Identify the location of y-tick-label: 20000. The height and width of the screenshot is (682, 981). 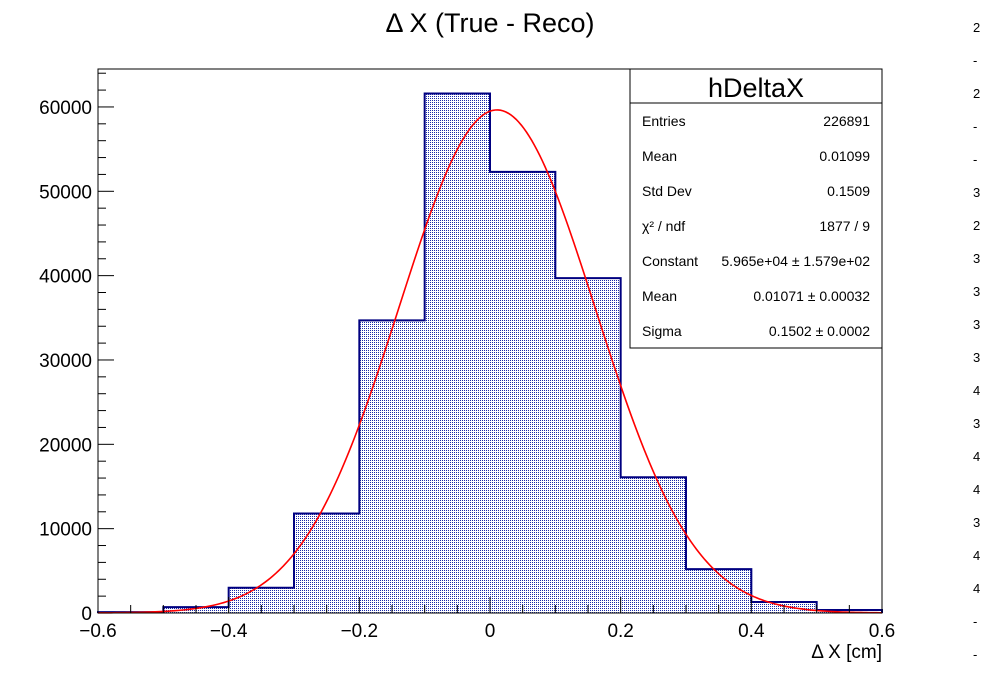
(65, 445).